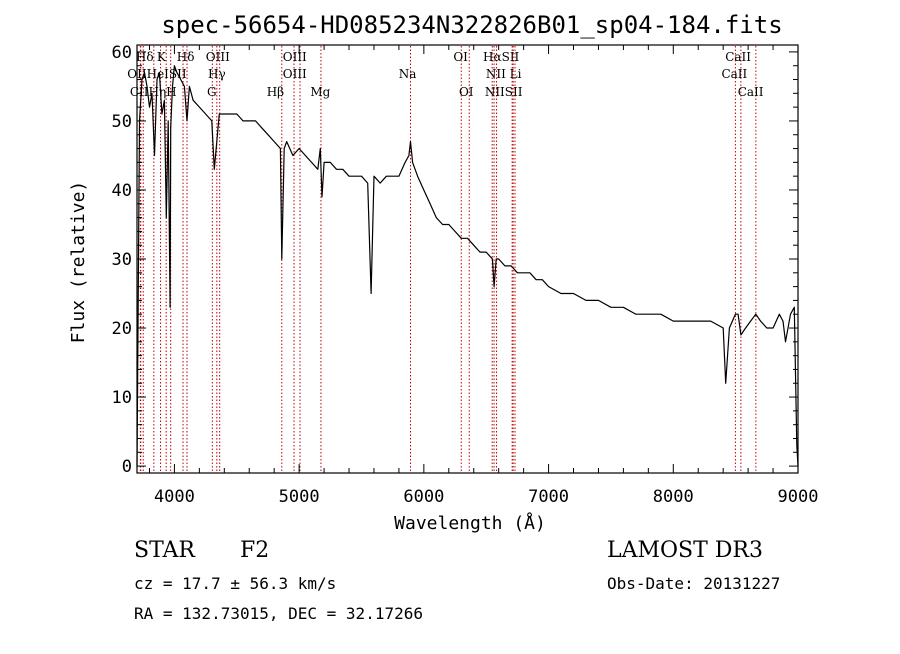  Describe the element at coordinates (673, 497) in the screenshot. I see `x-tick-label: 8000` at that location.